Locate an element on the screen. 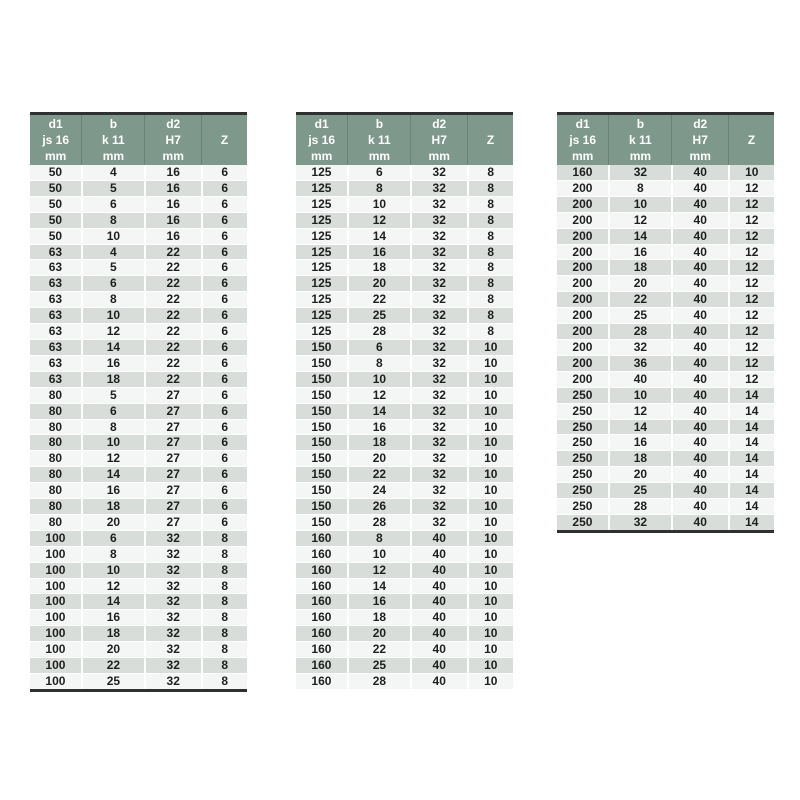  table-row: 63 18 22 6 is located at coordinates (138, 379).